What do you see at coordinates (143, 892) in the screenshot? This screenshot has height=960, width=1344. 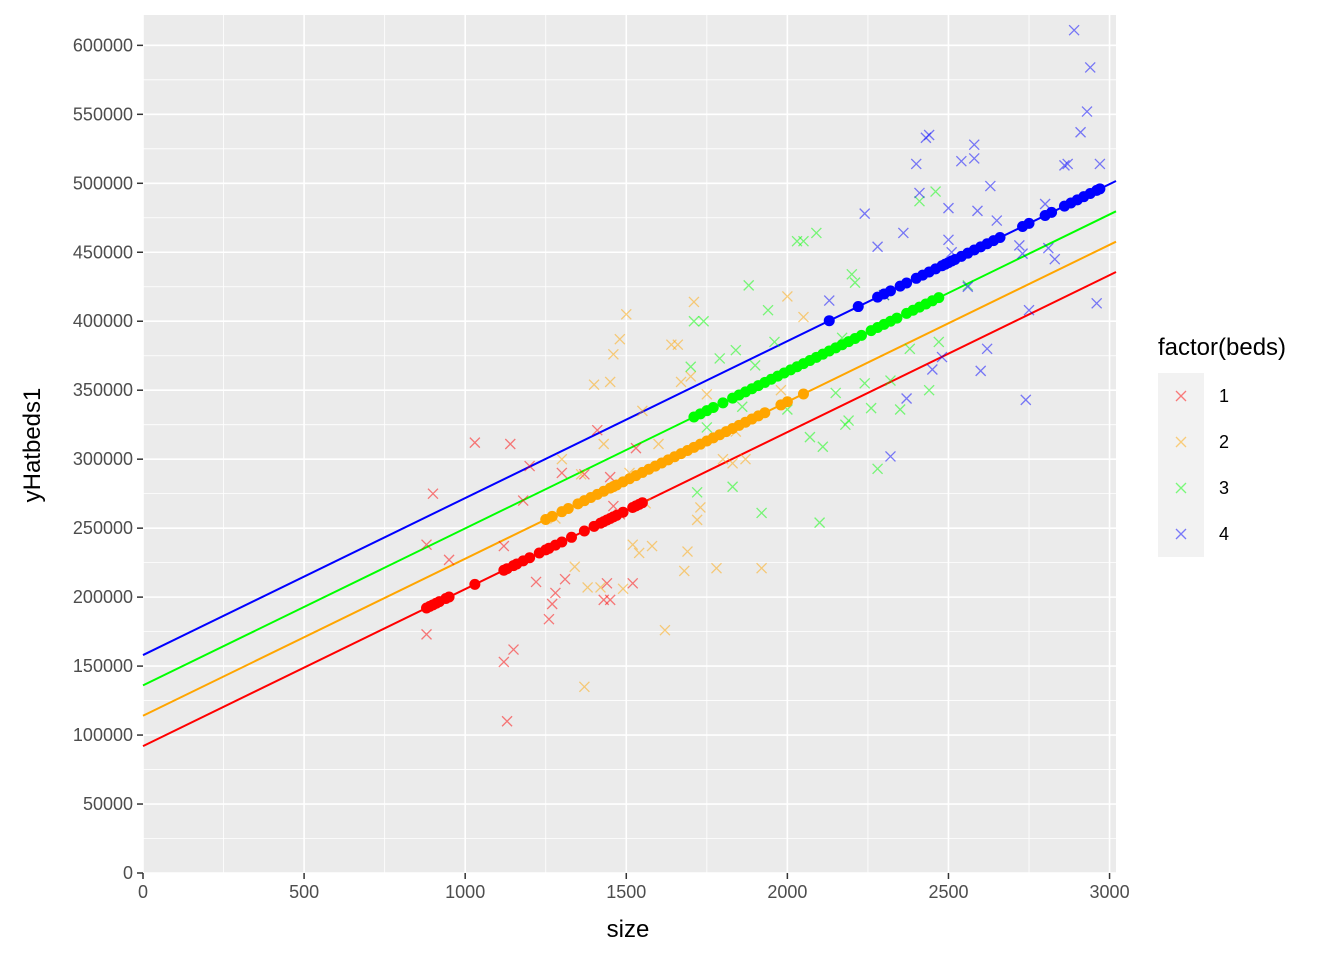 I see `x-tick-label: 0` at bounding box center [143, 892].